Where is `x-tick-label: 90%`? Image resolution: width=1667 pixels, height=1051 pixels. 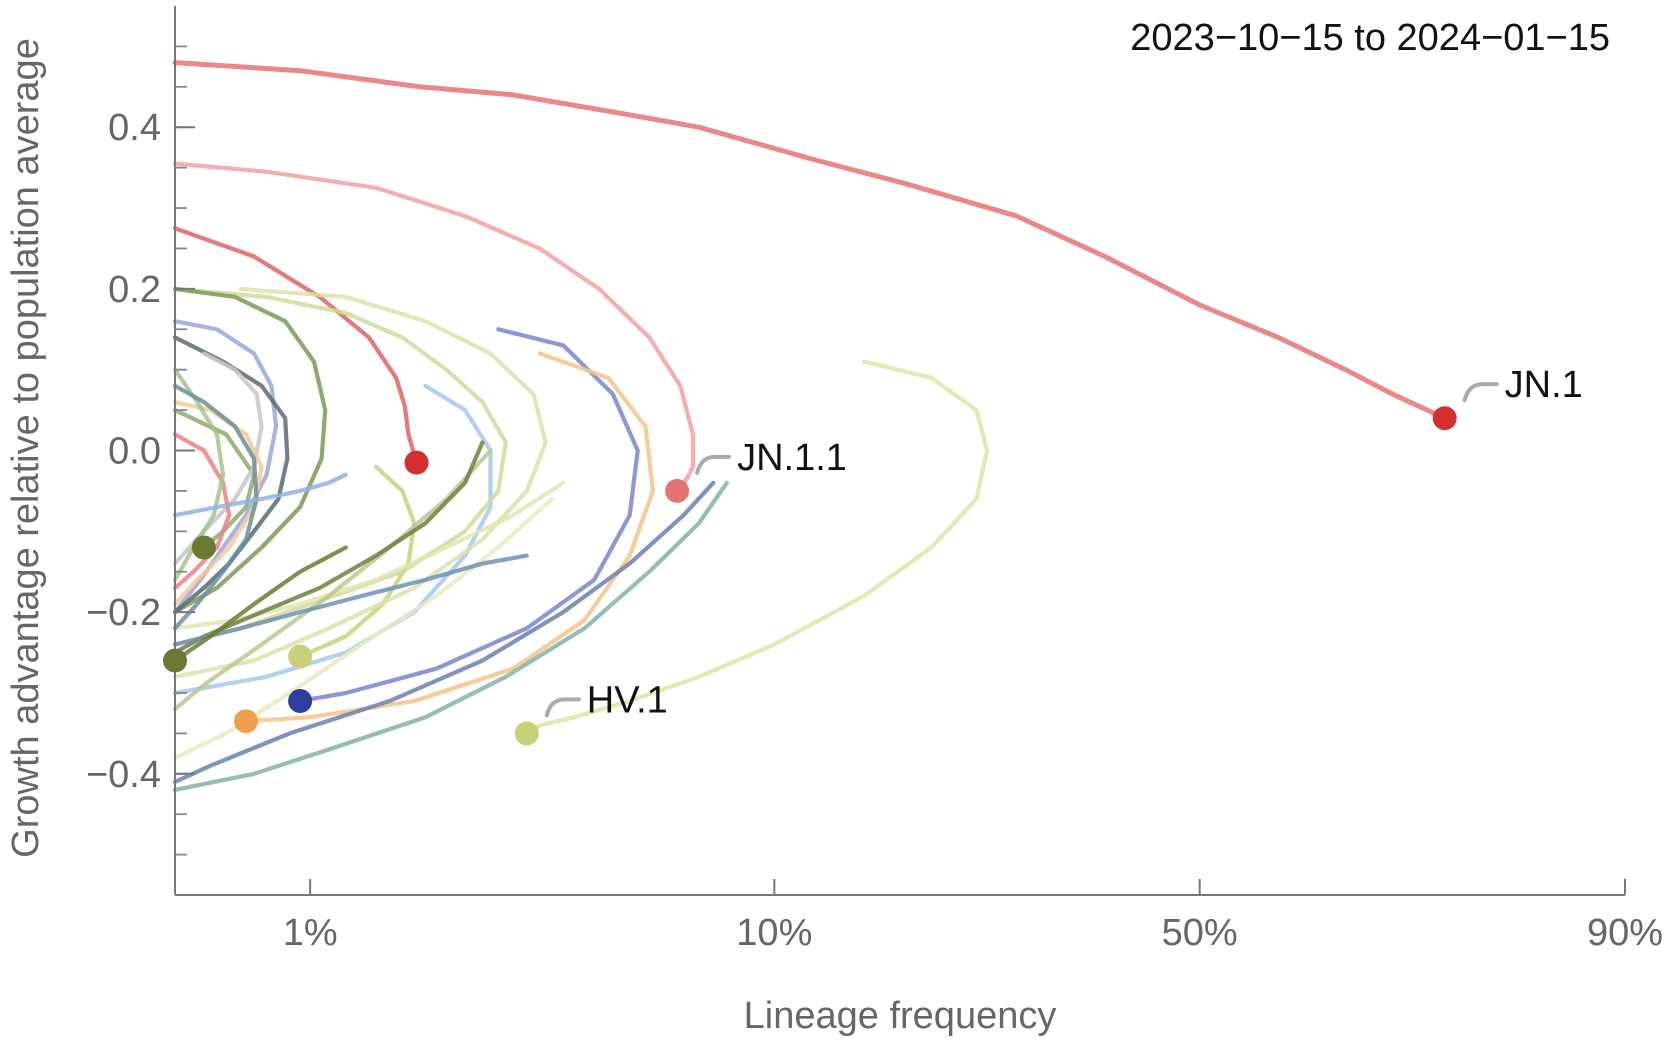 x-tick-label: 90% is located at coordinates (1625, 933).